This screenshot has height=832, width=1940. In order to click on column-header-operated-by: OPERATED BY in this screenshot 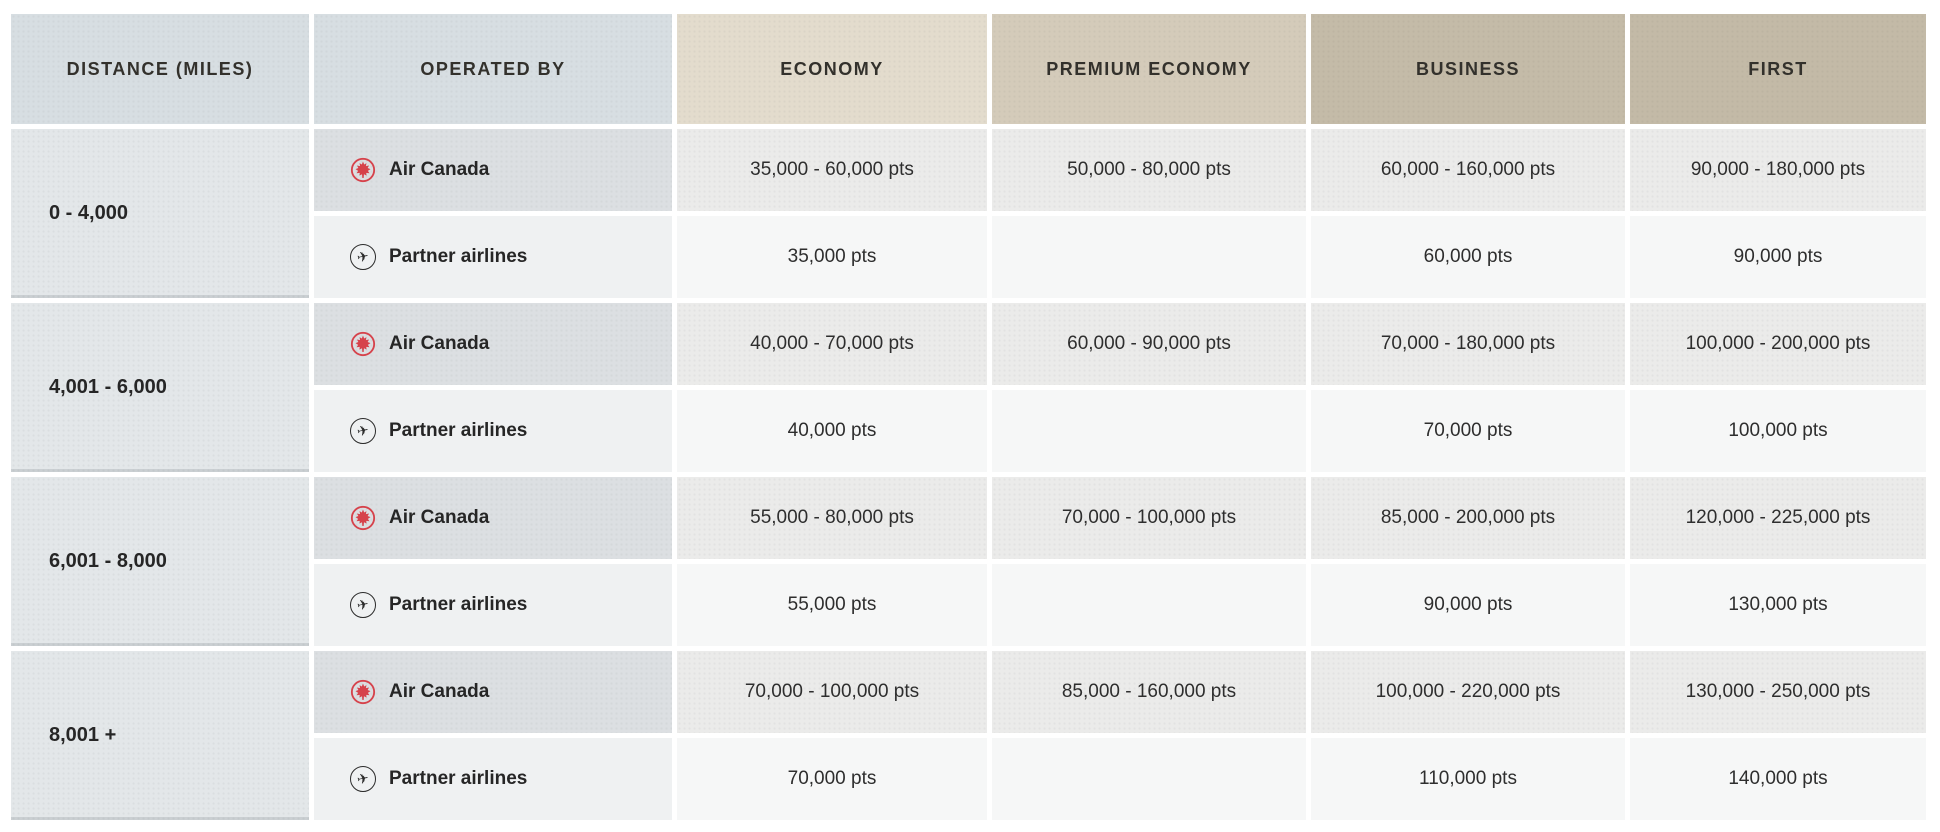, I will do `click(493, 69)`.